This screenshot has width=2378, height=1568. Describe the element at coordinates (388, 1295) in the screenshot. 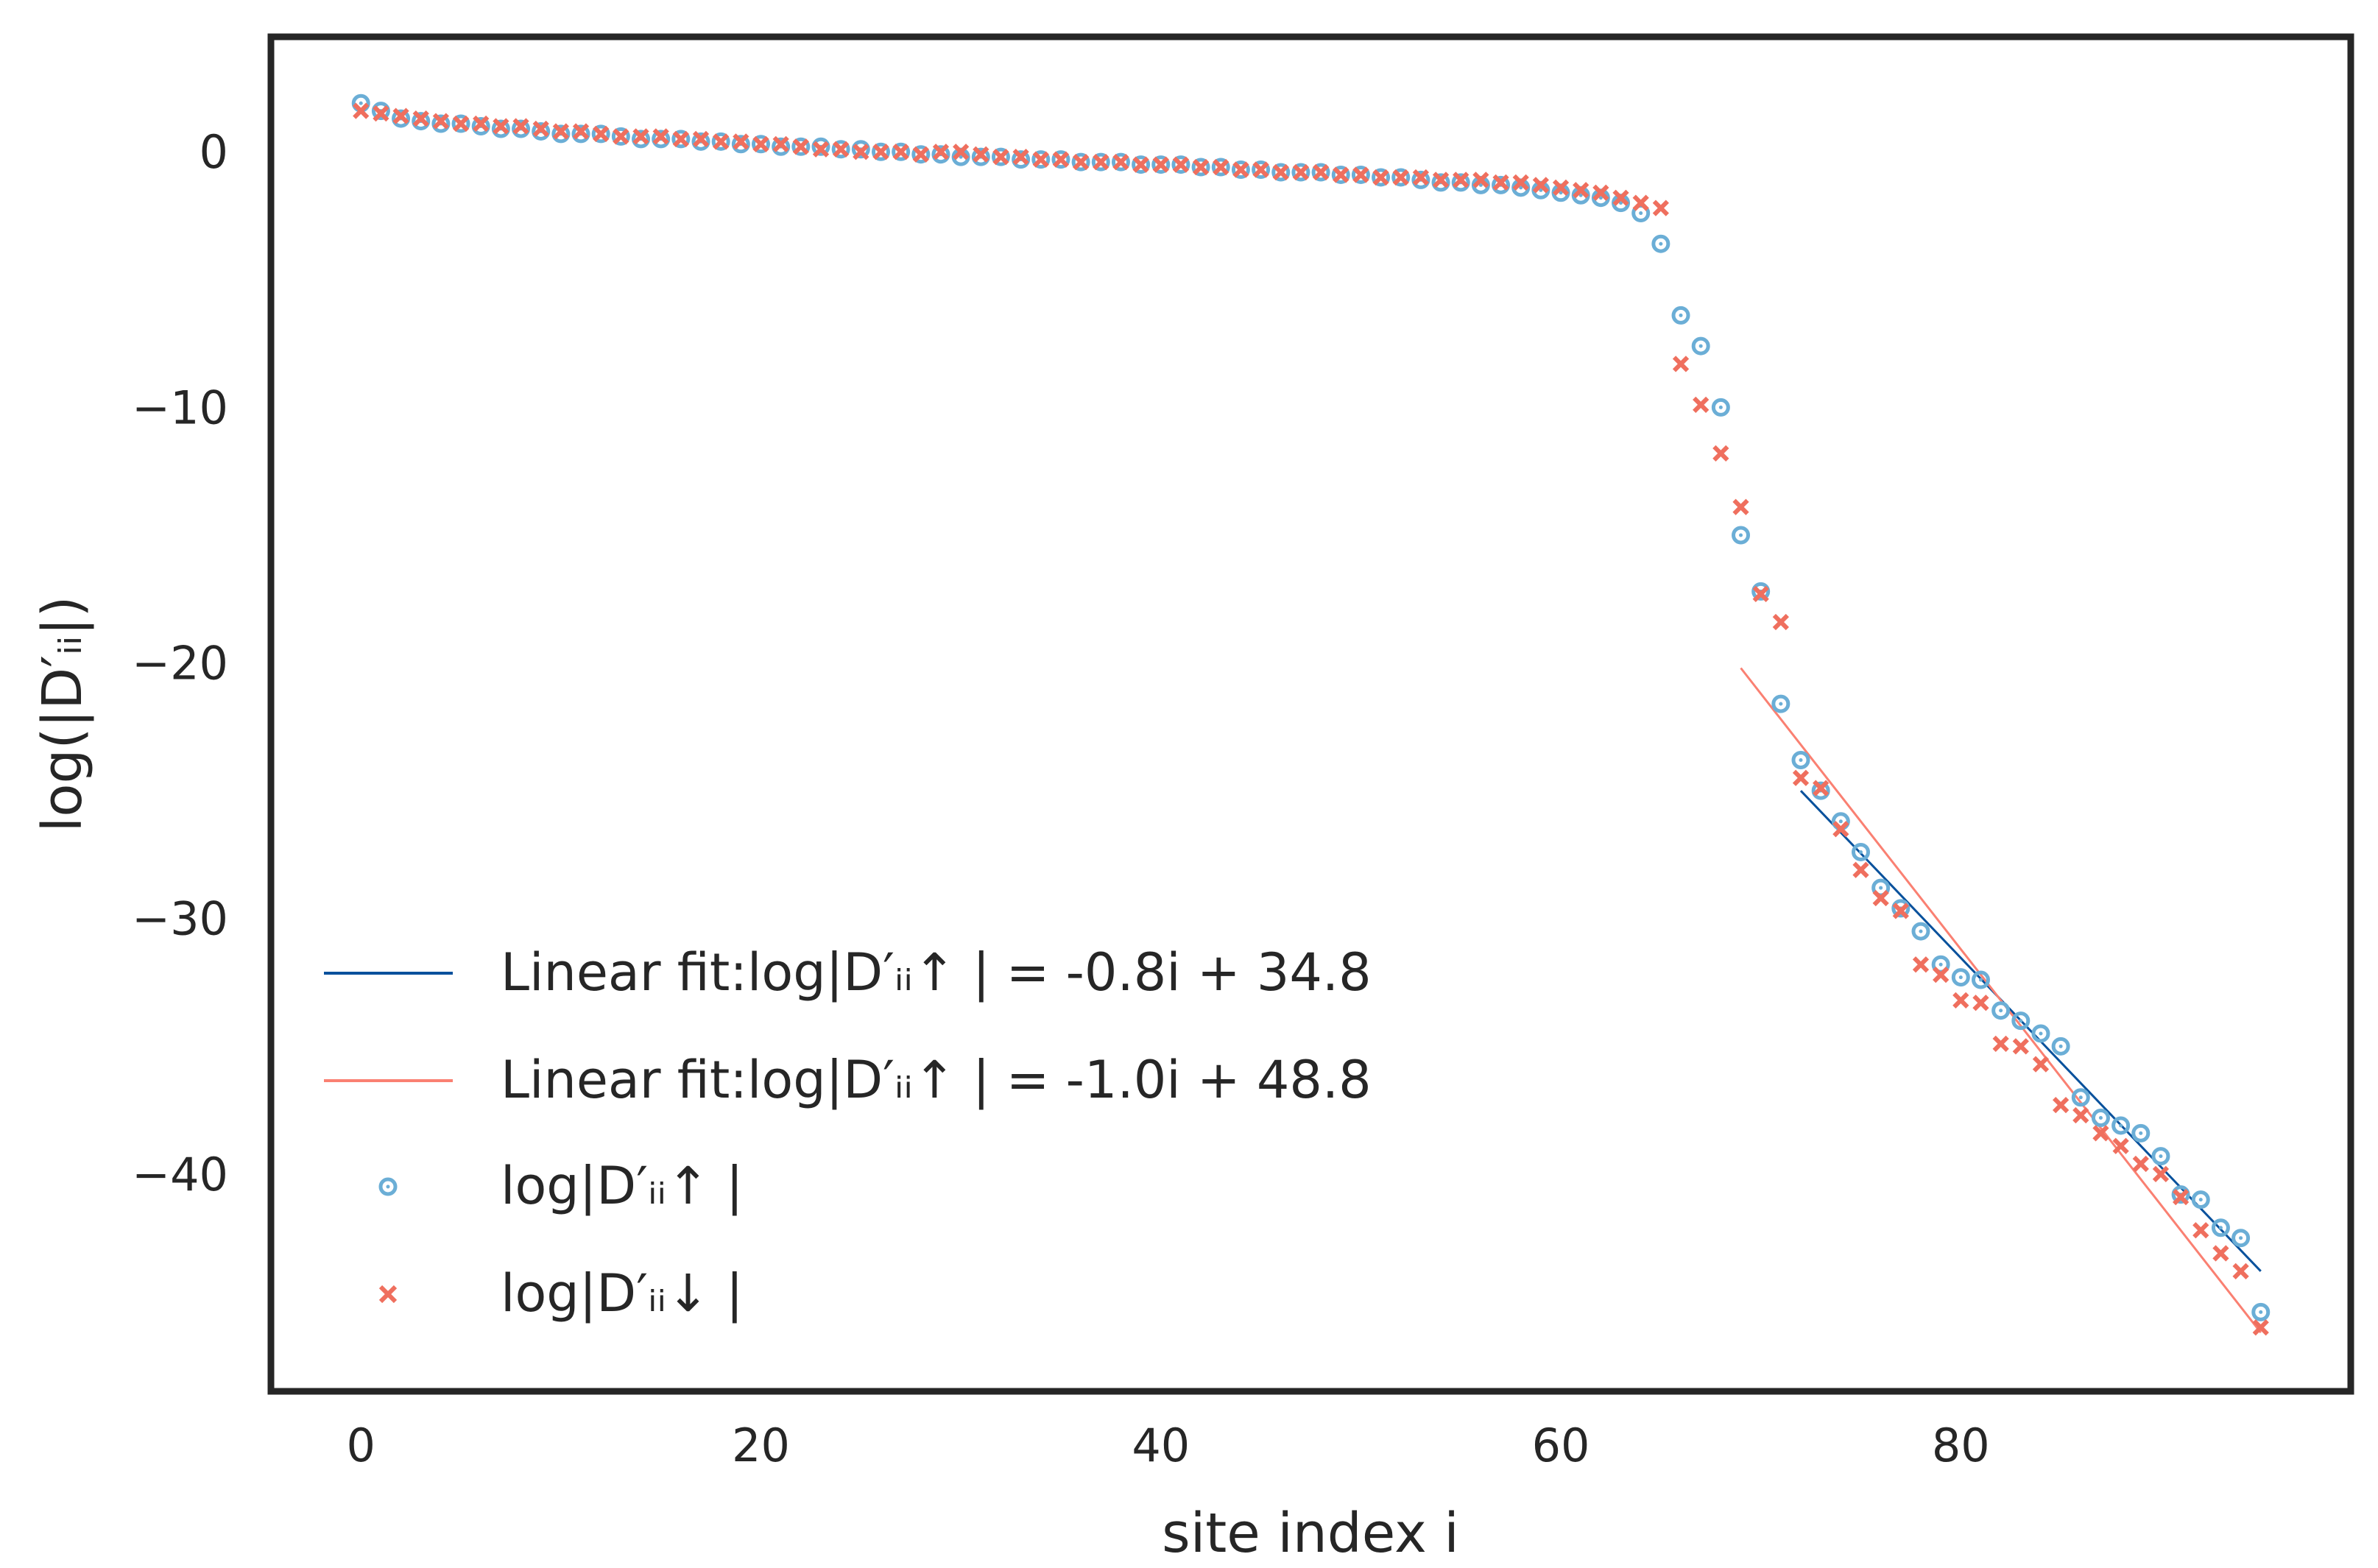

I see `legend-down-marker` at that location.